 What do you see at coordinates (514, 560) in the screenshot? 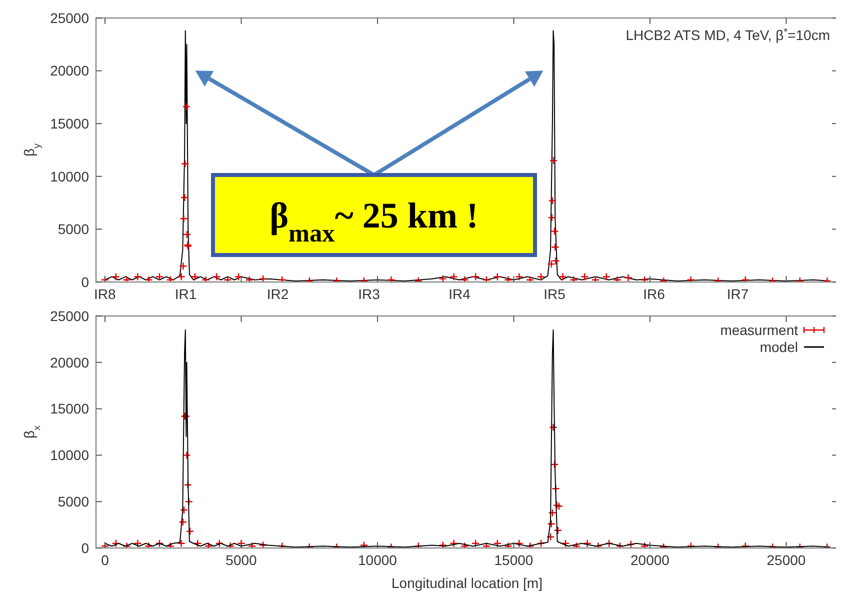
I see `x-tick-label: 15000` at bounding box center [514, 560].